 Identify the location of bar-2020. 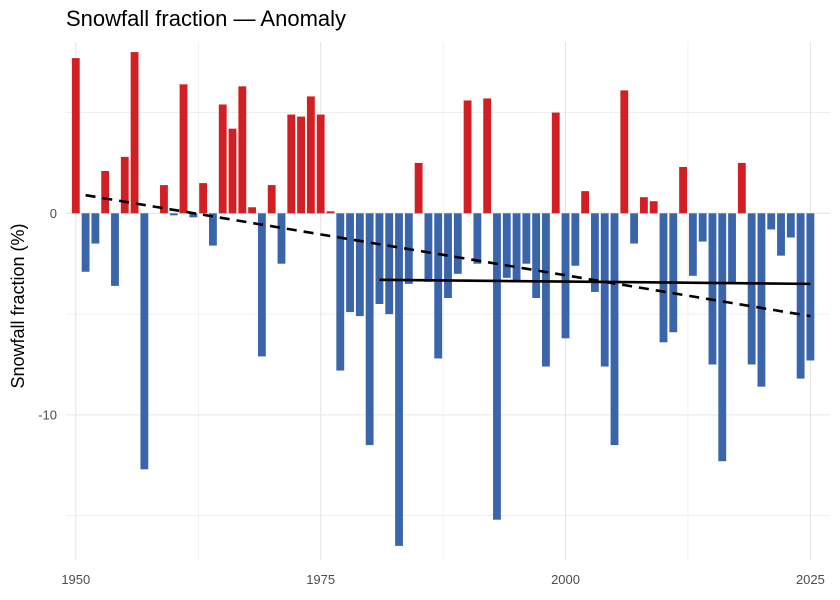
(761, 300).